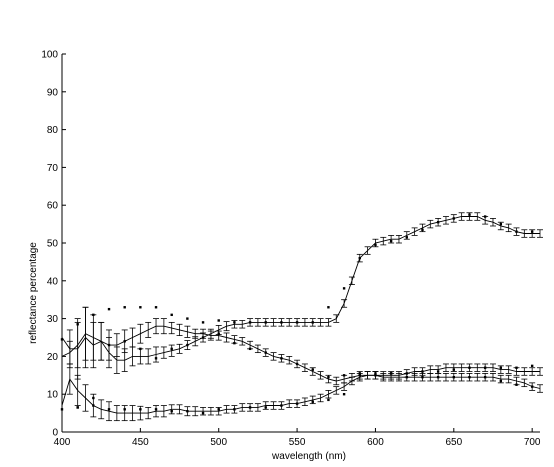  Describe the element at coordinates (53, 92) in the screenshot. I see `y-tick-label: 90` at that location.